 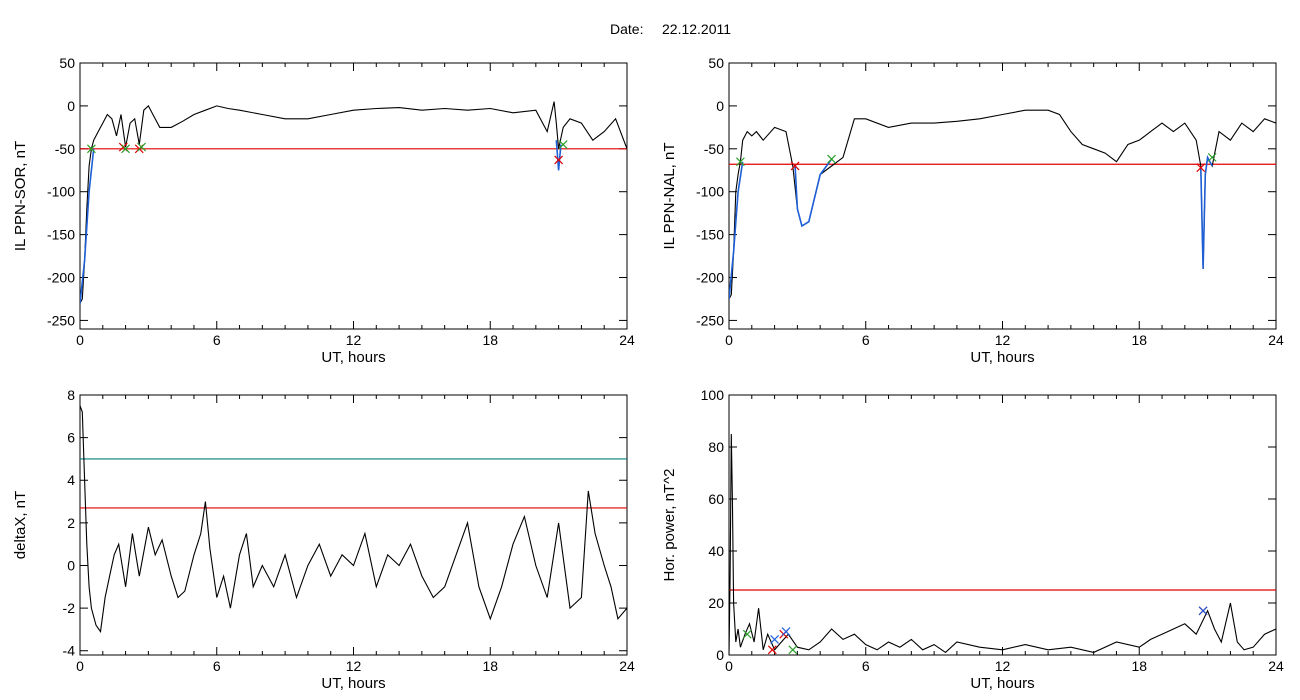 What do you see at coordinates (20, 196) in the screenshot?
I see `y-axis-label: IL PPN-SOR, nT` at bounding box center [20, 196].